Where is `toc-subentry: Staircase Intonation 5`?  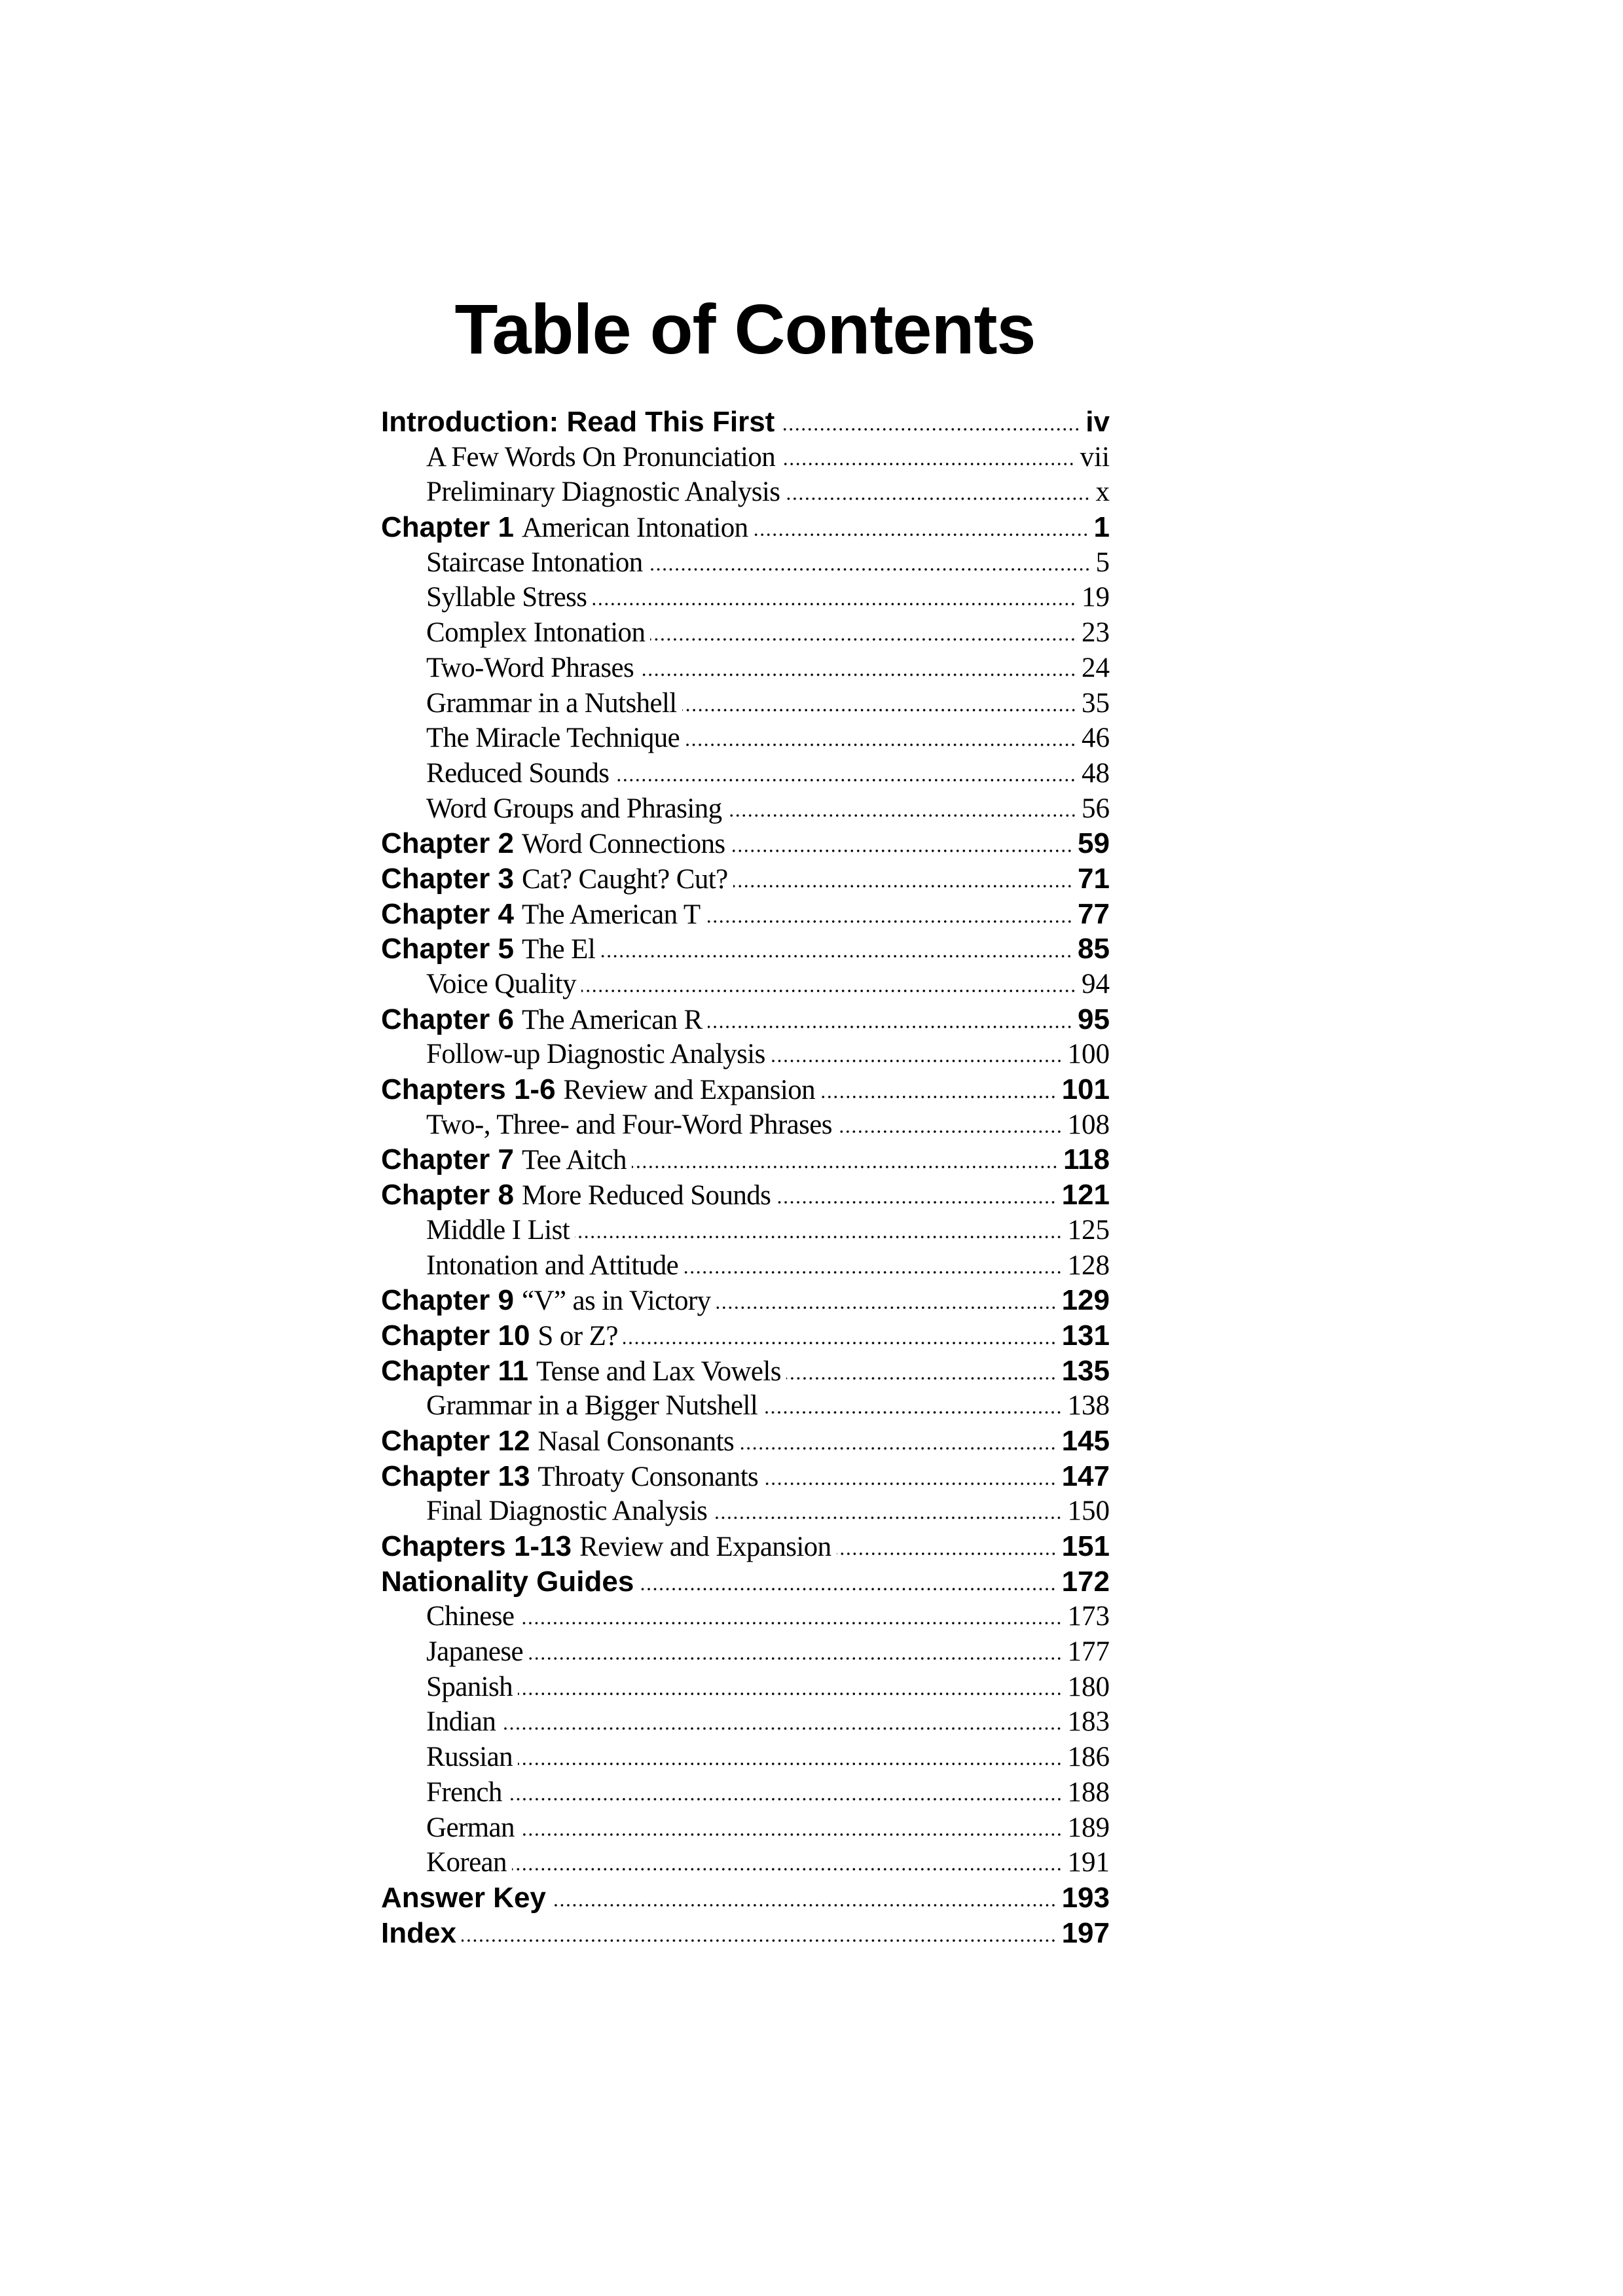 toc-subentry: Staircase Intonation 5 is located at coordinates (745, 563).